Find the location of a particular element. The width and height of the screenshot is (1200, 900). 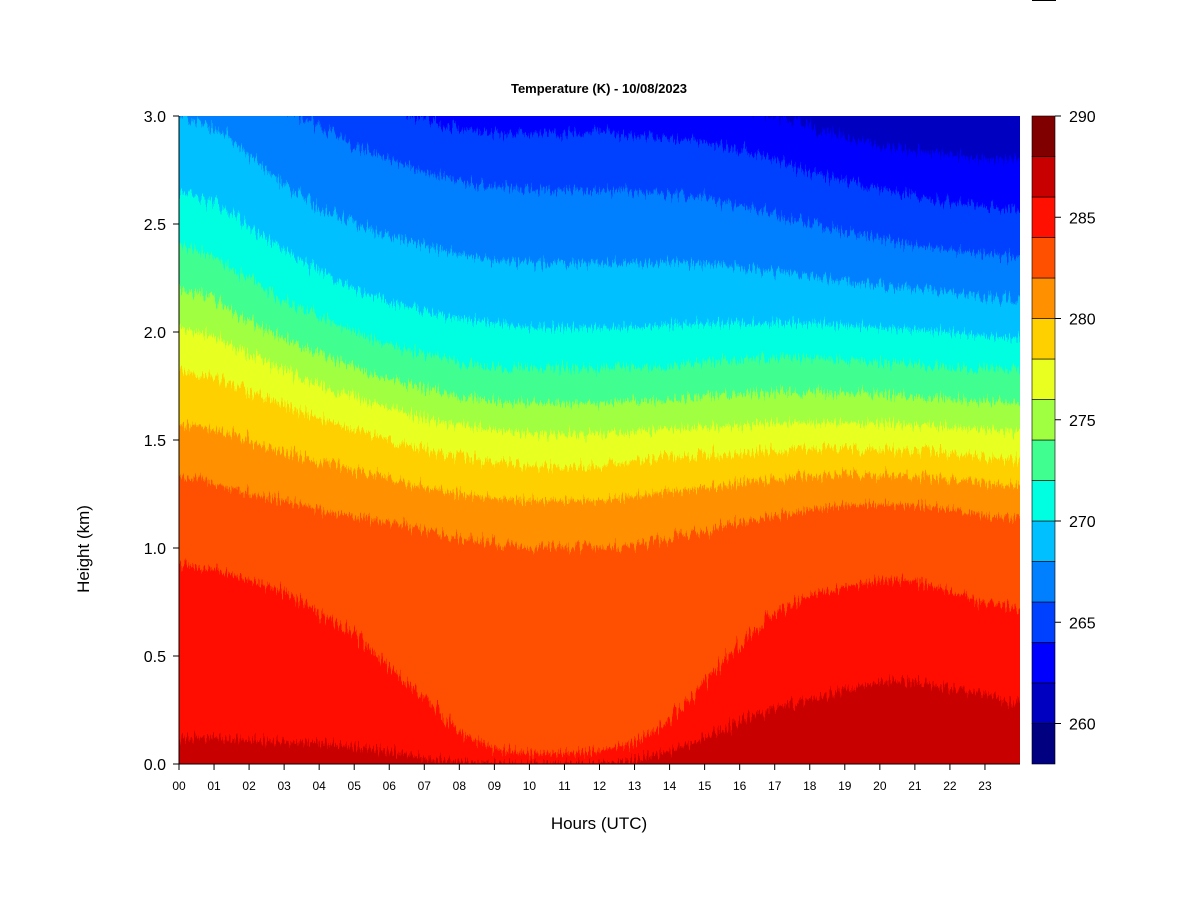

y-tick-label: 1.5 is located at coordinates (155, 441).